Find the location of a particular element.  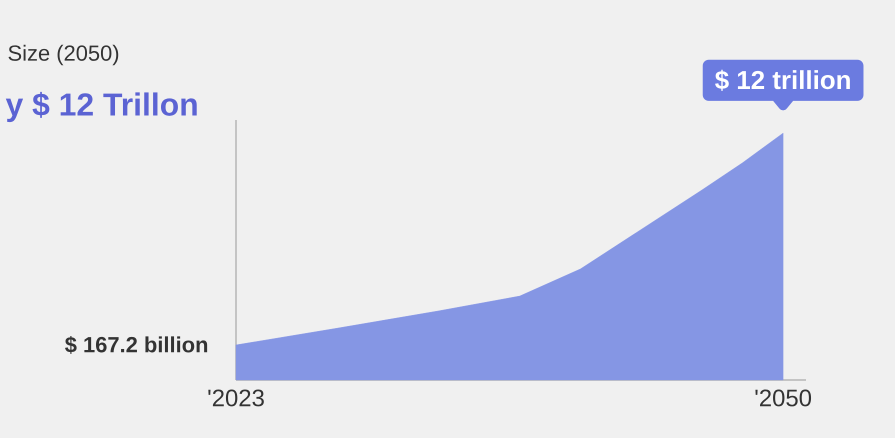

x-tick-label: '2050 is located at coordinates (783, 398).